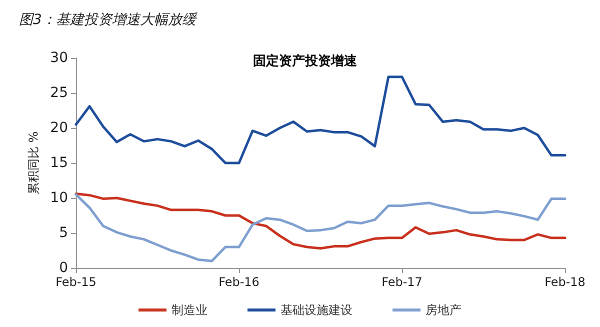 This screenshot has height=327, width=600. I want to click on x-tick-label: Feb-17, so click(402, 282).